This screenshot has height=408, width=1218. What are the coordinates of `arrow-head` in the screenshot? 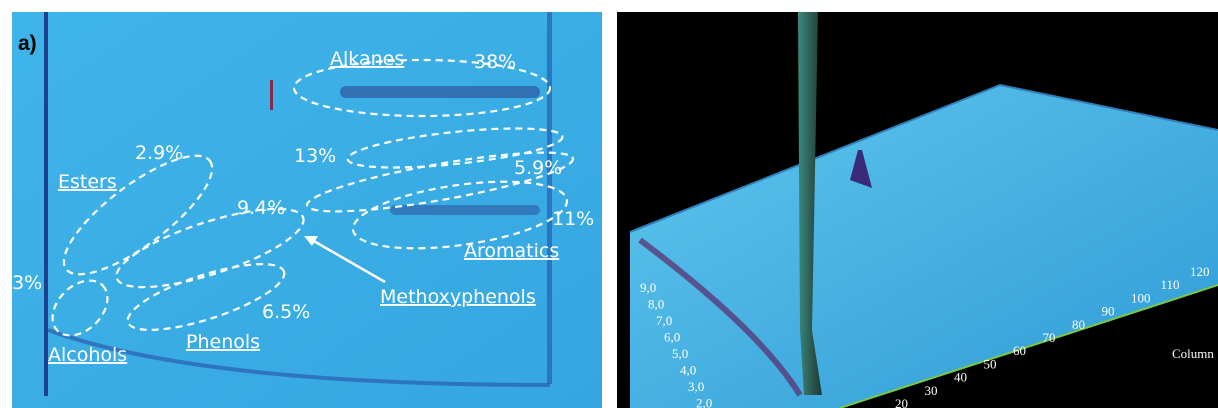 It's located at (311, 241).